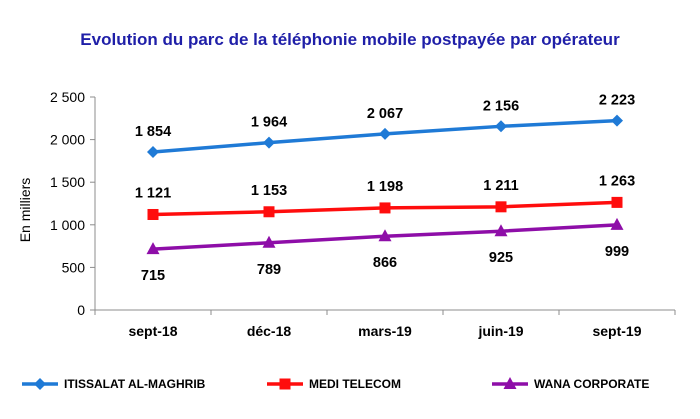 Image resolution: width=700 pixels, height=419 pixels. What do you see at coordinates (67, 97) in the screenshot?
I see `y-tick-label: 2 500` at bounding box center [67, 97].